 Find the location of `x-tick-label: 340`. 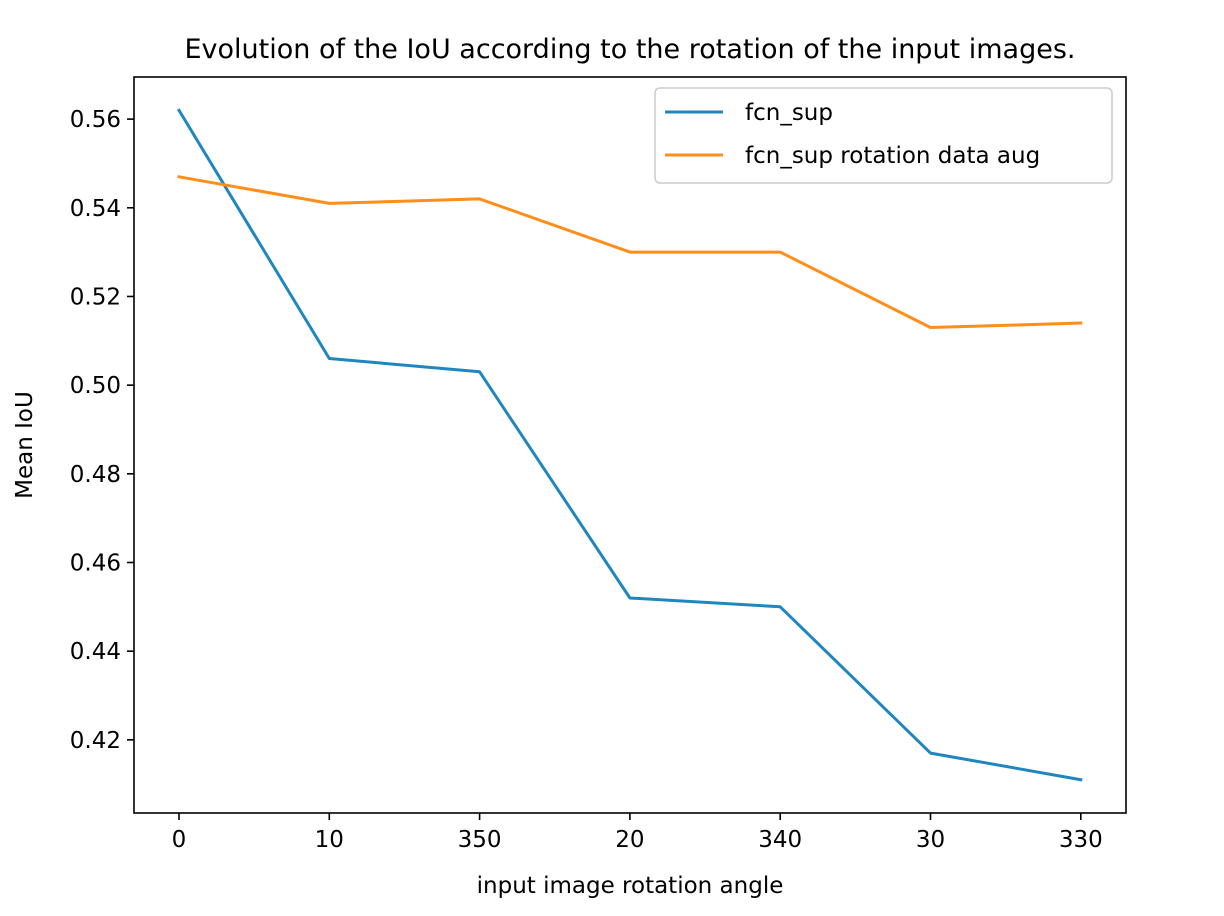

x-tick-label: 340 is located at coordinates (780, 840).